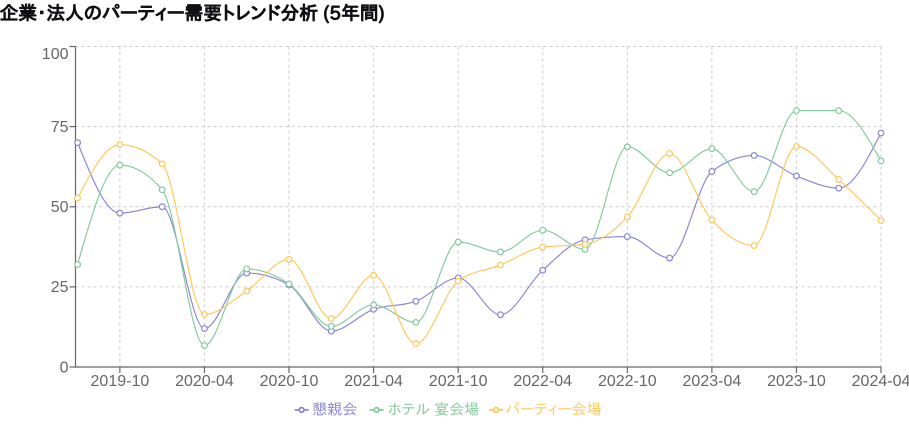 The height and width of the screenshot is (436, 909). What do you see at coordinates (880, 381) in the screenshot?
I see `svg-text: 2024-04` at bounding box center [880, 381].